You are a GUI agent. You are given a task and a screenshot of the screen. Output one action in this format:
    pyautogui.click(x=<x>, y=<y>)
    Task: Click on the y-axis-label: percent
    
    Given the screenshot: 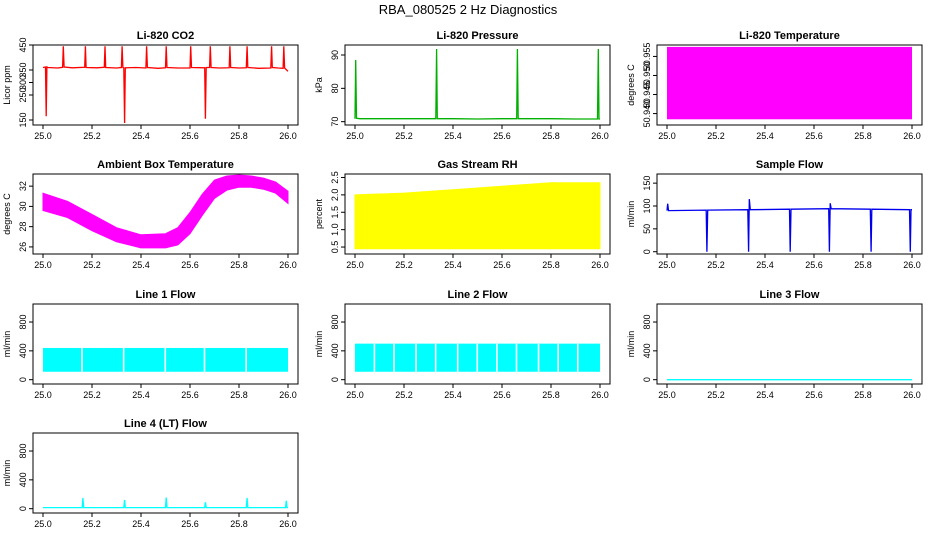 What is the action you would take?
    pyautogui.click(x=319, y=213)
    